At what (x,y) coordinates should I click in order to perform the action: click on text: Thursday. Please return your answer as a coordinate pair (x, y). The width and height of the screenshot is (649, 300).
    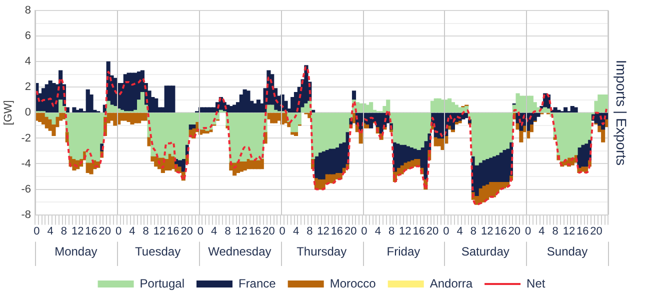
    Looking at the image, I should click on (321, 251).